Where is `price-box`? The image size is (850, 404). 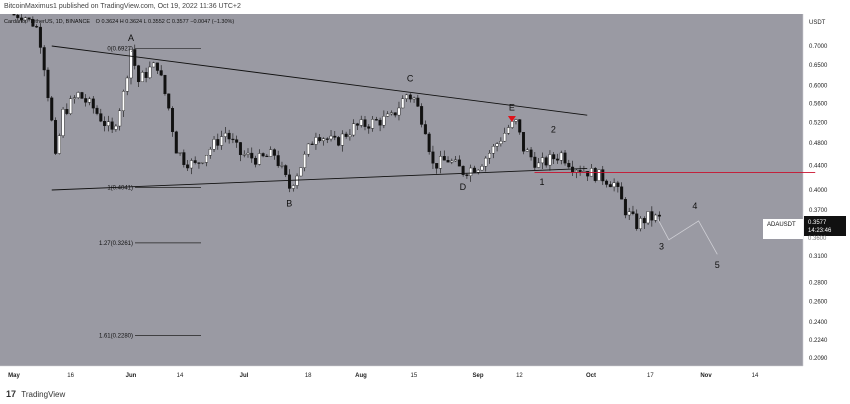 price-box is located at coordinates (825, 226).